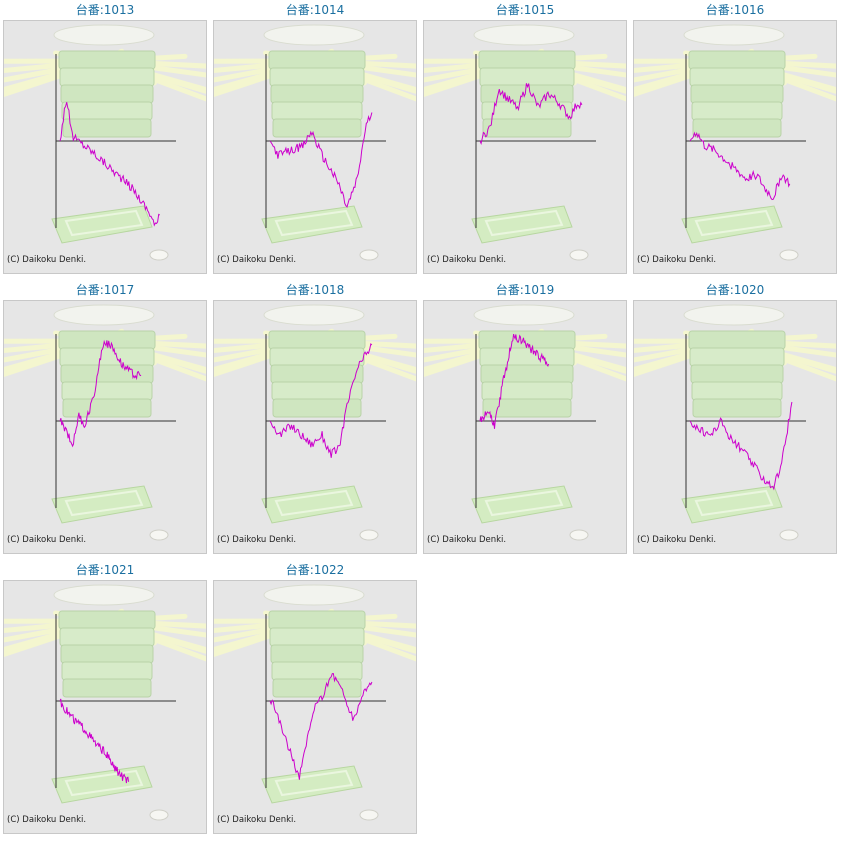 The width and height of the screenshot is (841, 841). I want to click on machine-chart-card: 台番:1017 (C) Daikoku Denki., so click(105, 418).